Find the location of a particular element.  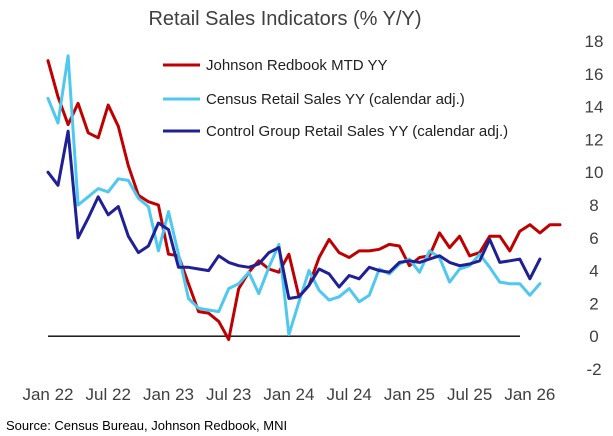

x-tick-label: Jul 22 is located at coordinates (108, 394).